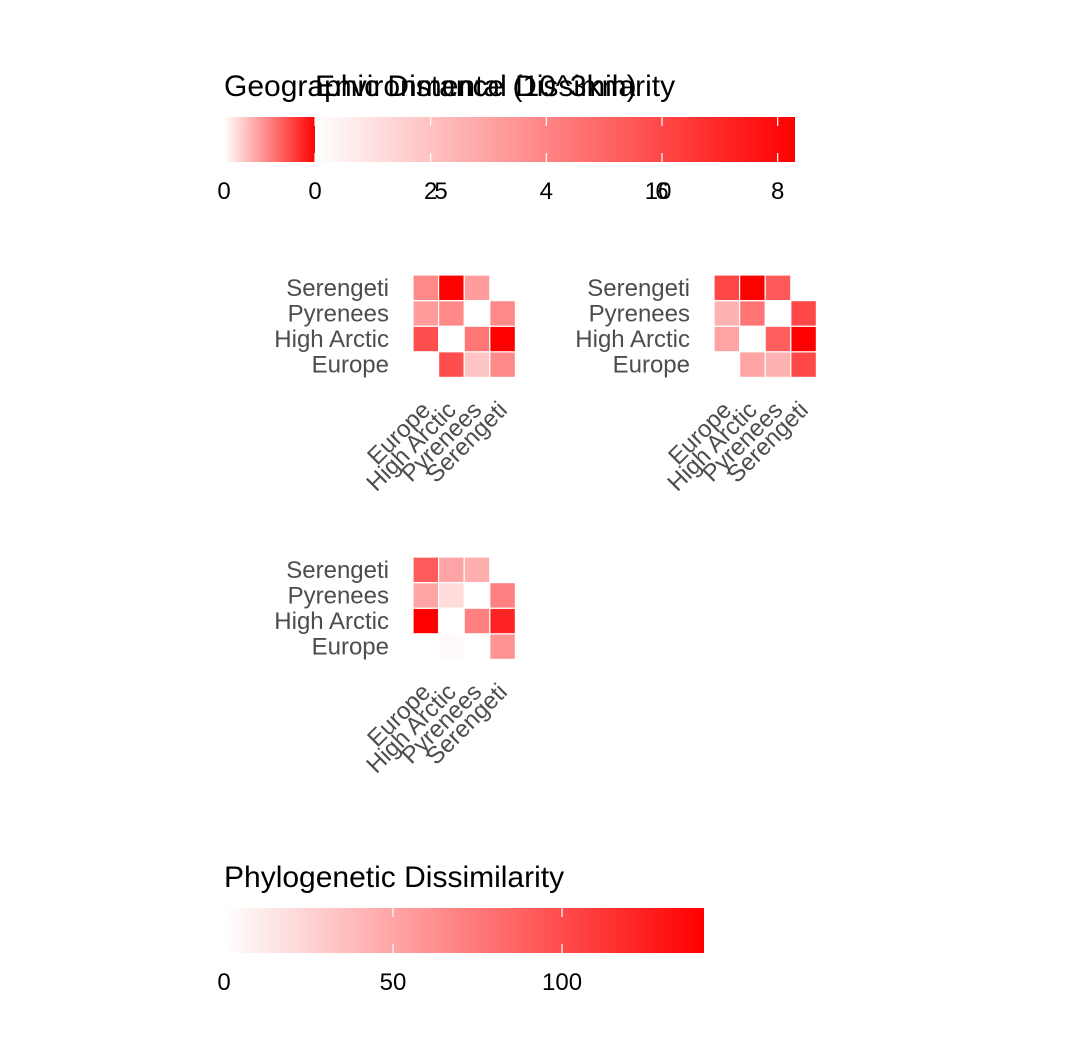  I want to click on colorbar-ticks-geographic: 0 5 10, so click(444, 161).